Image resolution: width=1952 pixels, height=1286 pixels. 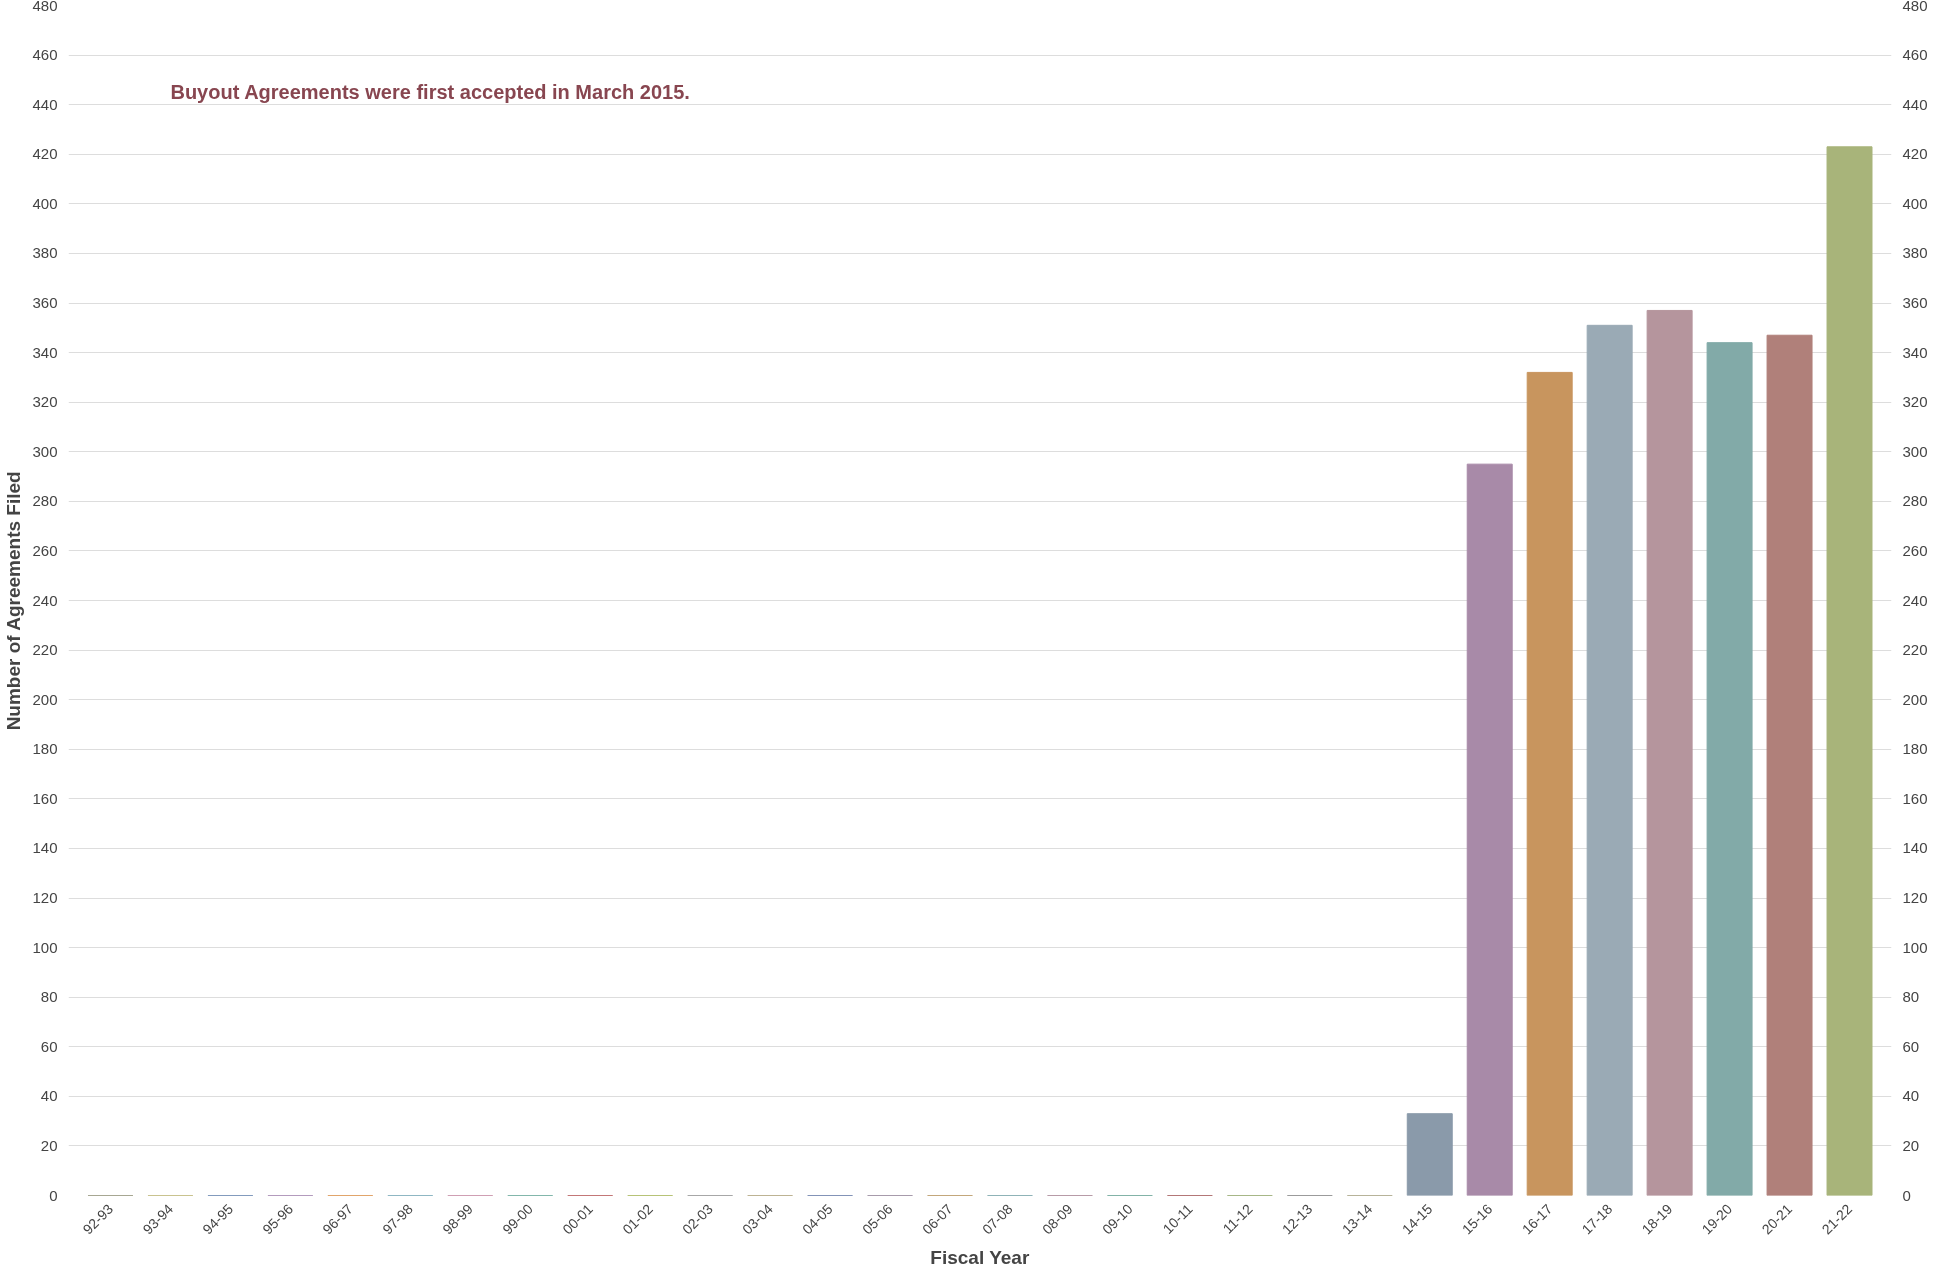 What do you see at coordinates (1915, 402) in the screenshot?
I see `y2-tick-label: 320` at bounding box center [1915, 402].